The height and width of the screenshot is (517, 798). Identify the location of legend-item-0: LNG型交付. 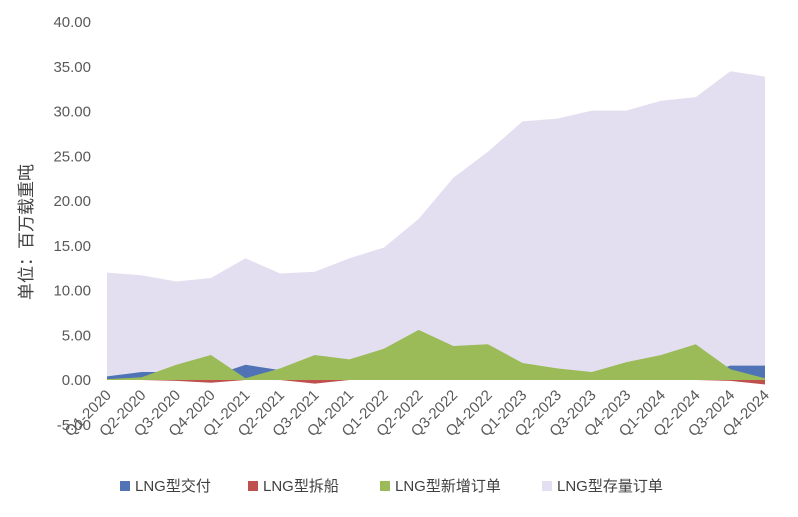
(165, 486).